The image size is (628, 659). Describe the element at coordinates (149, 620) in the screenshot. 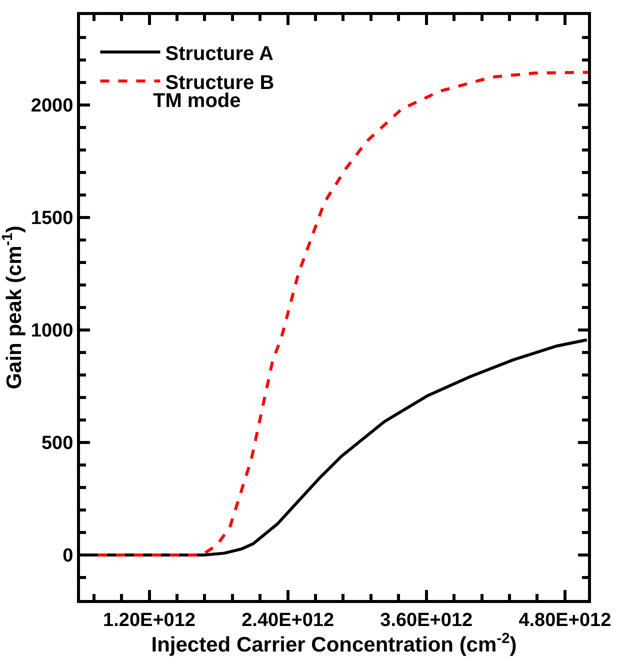

I see `x-tick-label: 1.20E+012` at that location.